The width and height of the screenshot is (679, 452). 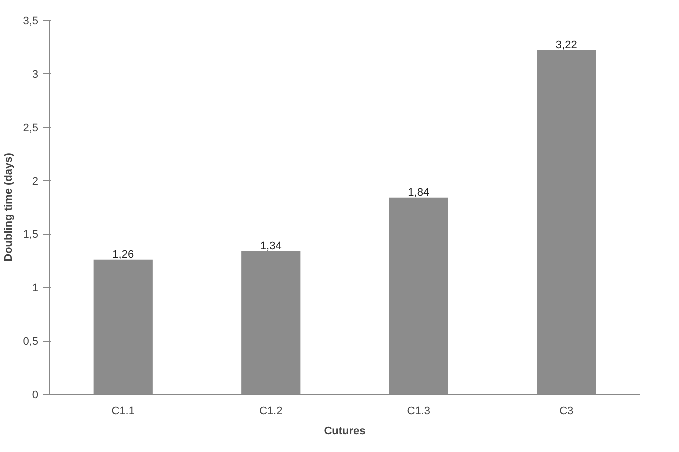 What do you see at coordinates (35, 182) in the screenshot?
I see `y-tick-label: 2` at bounding box center [35, 182].